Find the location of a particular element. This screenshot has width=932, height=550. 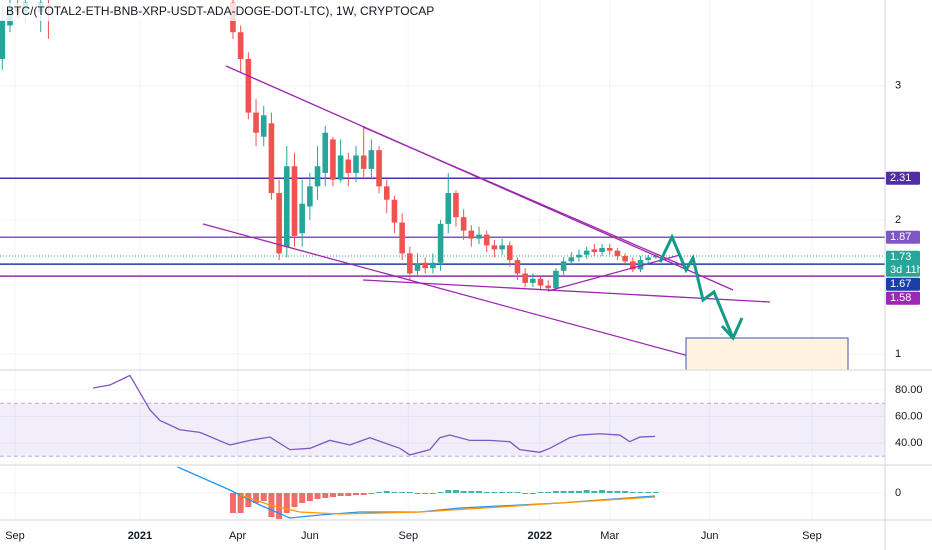

price-label: 1.58 is located at coordinates (900, 298).